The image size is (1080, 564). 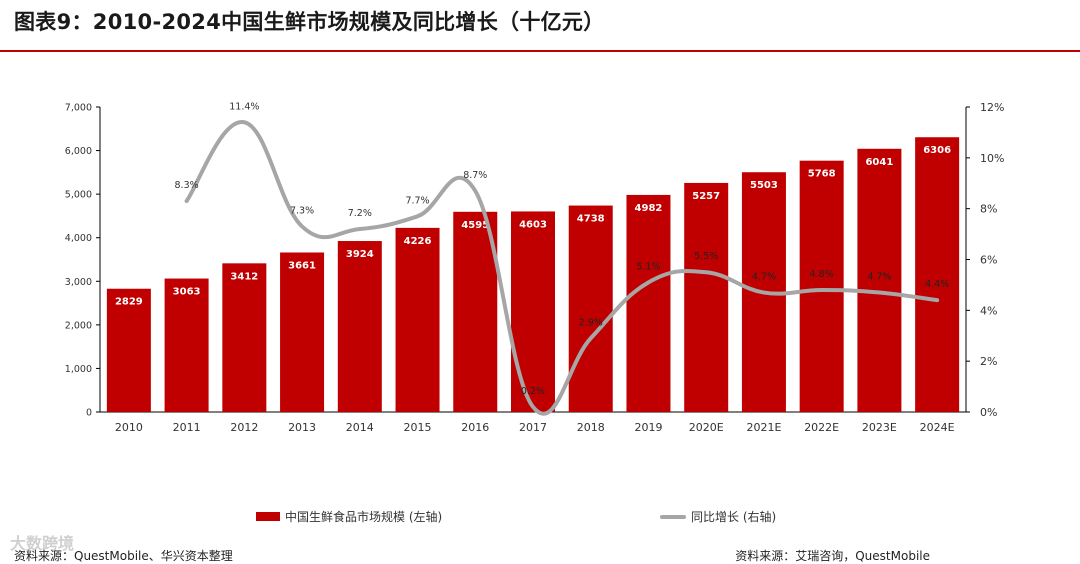 I want to click on source-note-left: 资料来源：QuestMobile、华兴资本整理, so click(x=123, y=556).